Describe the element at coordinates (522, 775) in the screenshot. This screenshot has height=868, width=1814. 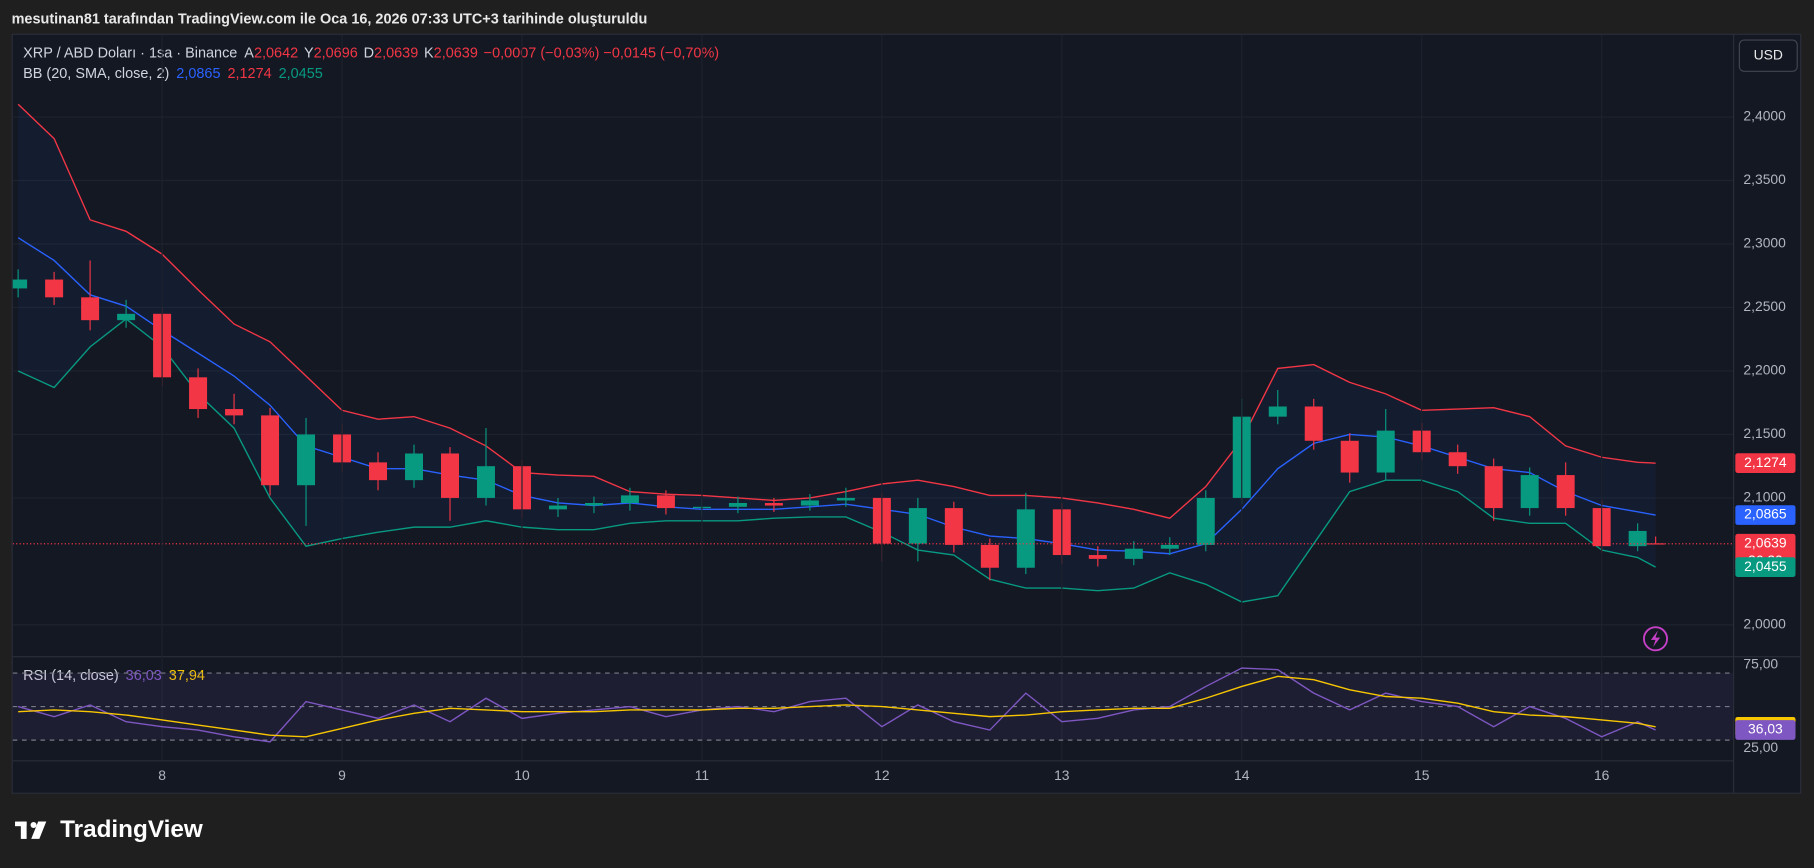
I see `x-tick-label: 10` at that location.